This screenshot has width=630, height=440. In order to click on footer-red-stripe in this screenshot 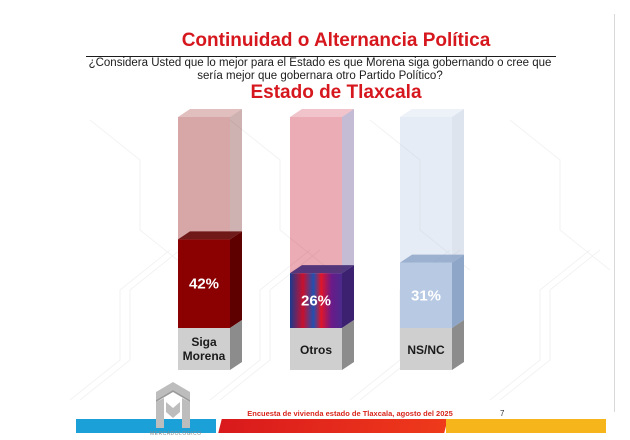, I will do `click(333, 426)`.